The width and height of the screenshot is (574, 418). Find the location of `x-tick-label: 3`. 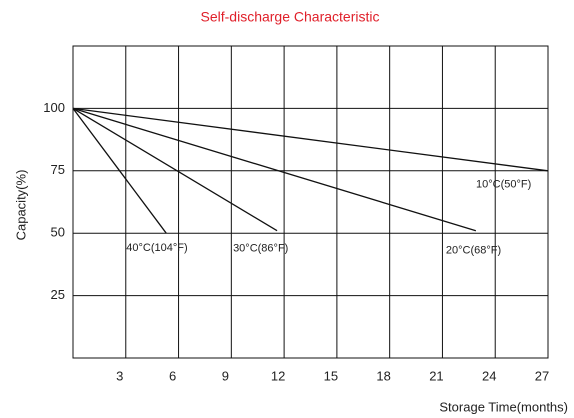

x-tick-label: 3 is located at coordinates (119, 375).